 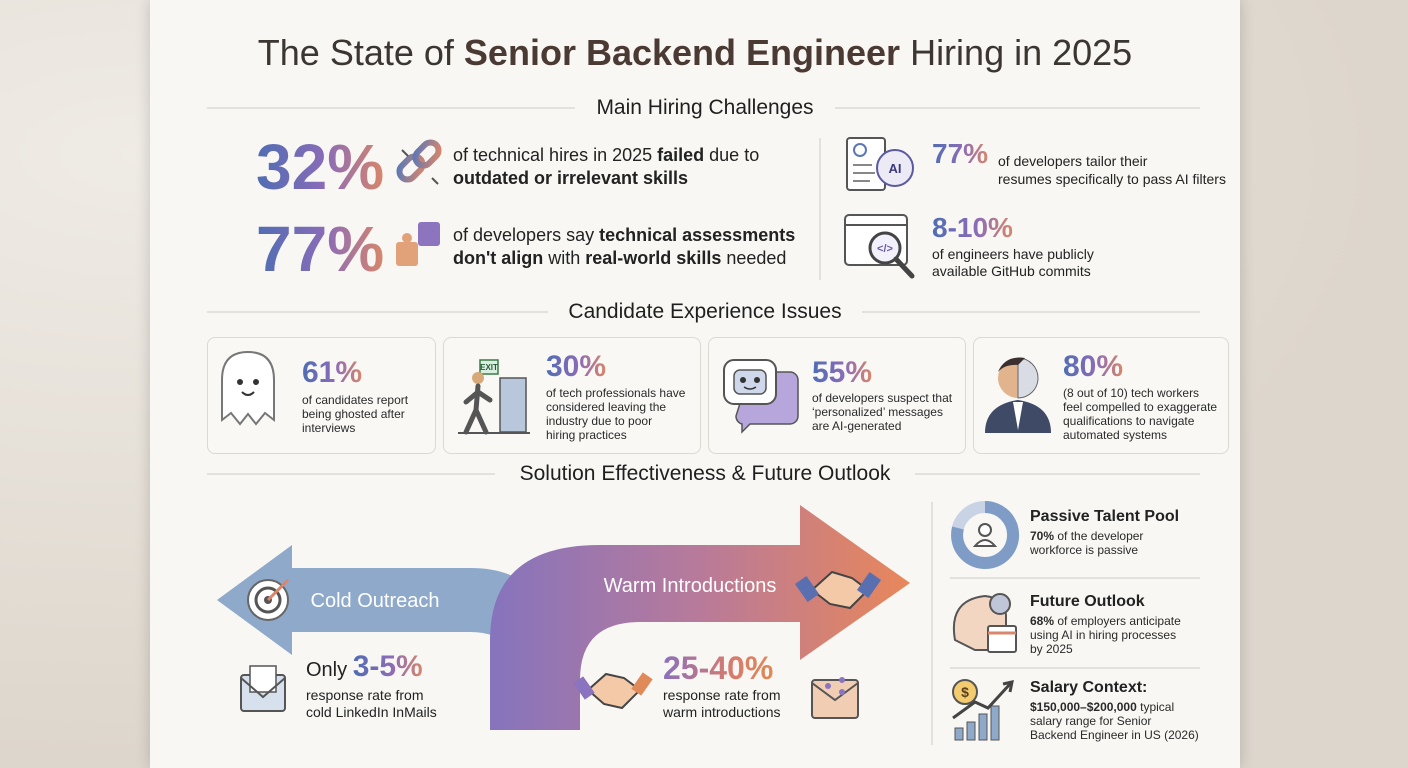 What do you see at coordinates (1013, 254) in the screenshot?
I see `text-line: of engineers have publicly` at bounding box center [1013, 254].